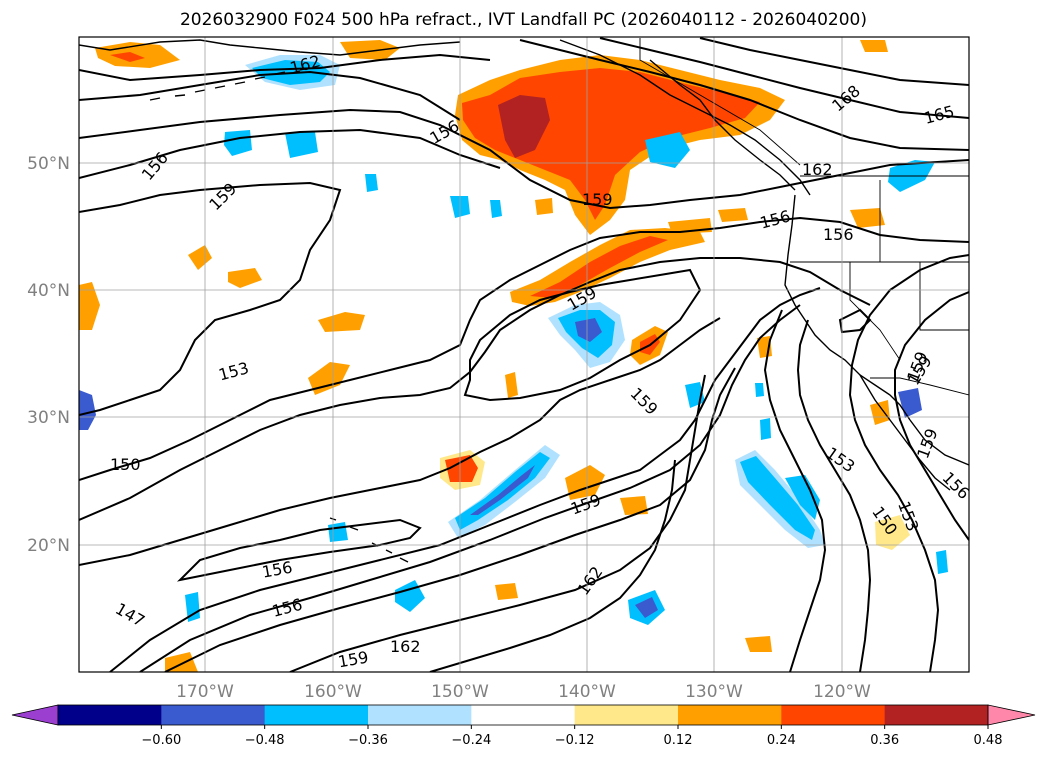 Image resolution: width=1047 pixels, height=765 pixels. I want to click on alaska-panhandle-coast, so click(685, 117).